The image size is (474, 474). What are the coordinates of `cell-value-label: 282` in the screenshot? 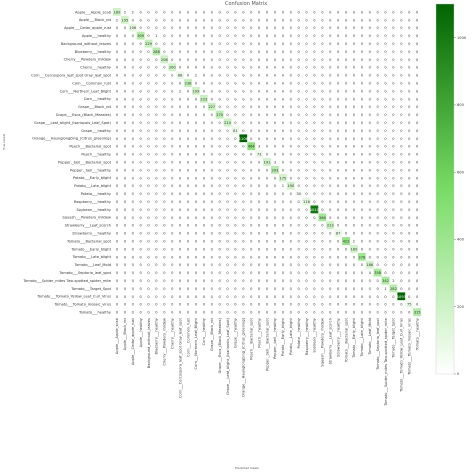 It's located at (393, 289).